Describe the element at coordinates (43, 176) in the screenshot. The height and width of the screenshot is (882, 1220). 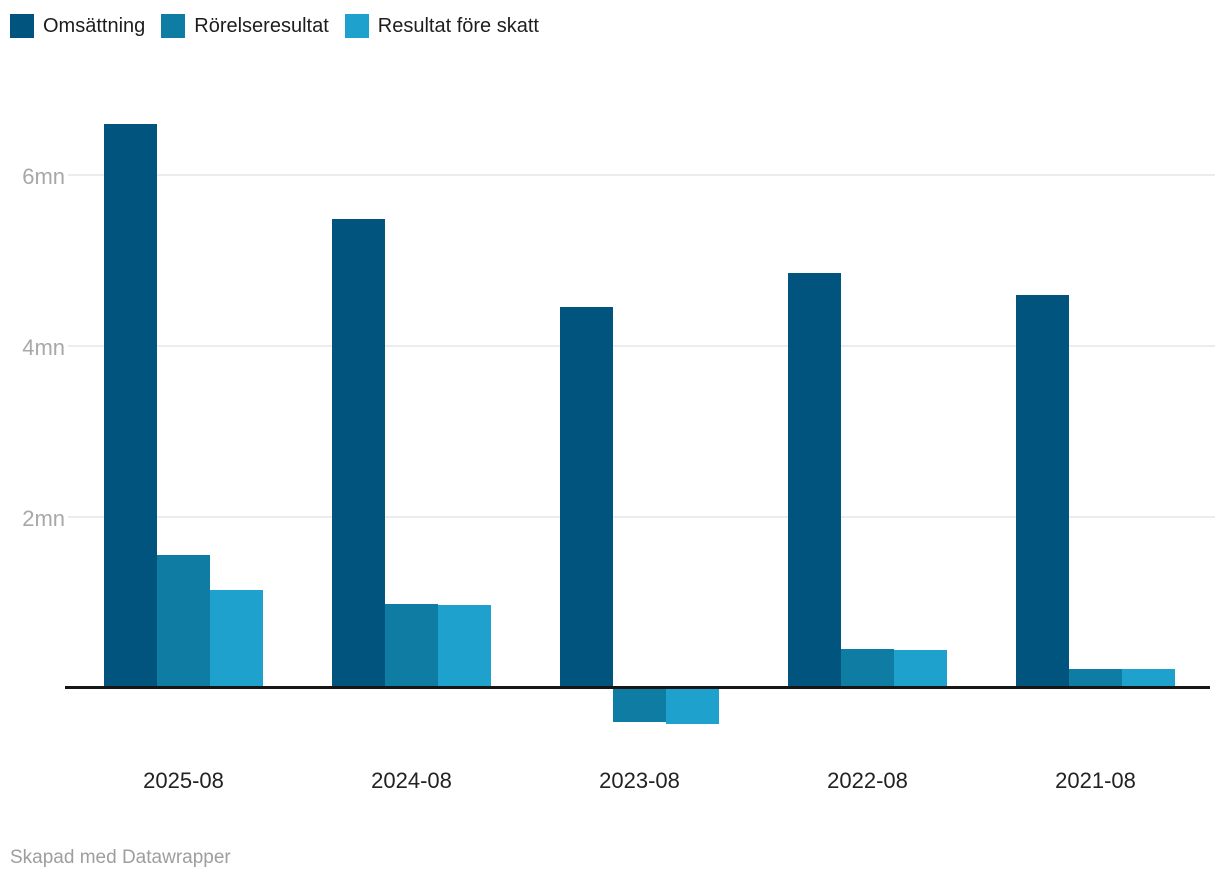
I see `y-axis-tick-label: 6mn` at that location.